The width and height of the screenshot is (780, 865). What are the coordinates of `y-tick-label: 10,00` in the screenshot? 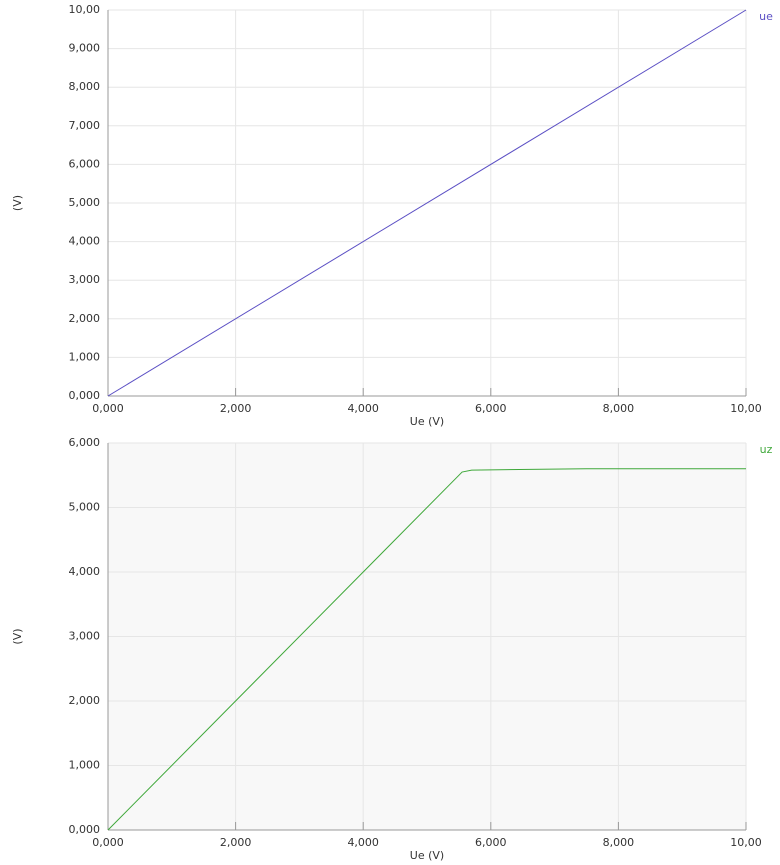 It's located at (85, 9).